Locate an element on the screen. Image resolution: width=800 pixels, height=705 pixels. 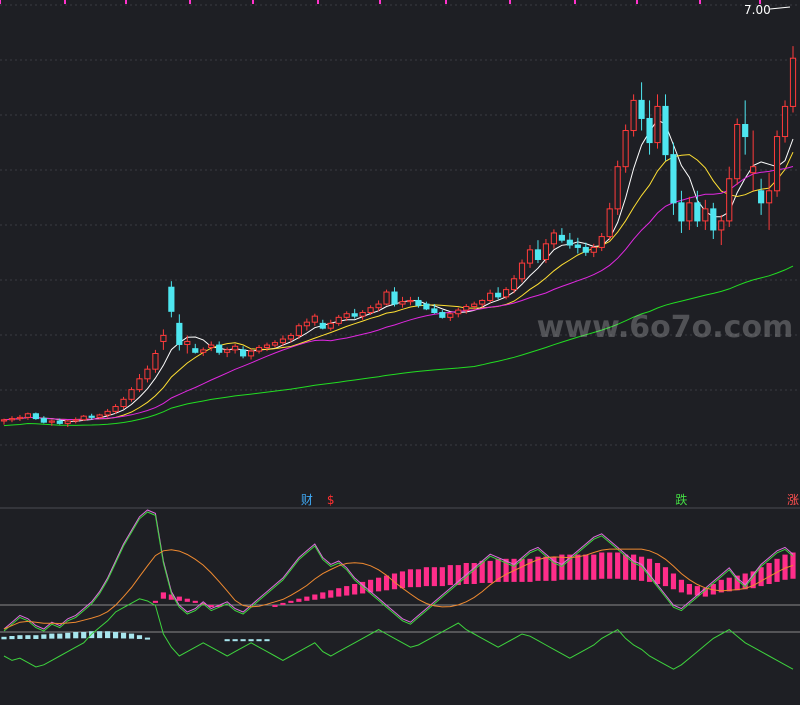
oscillator-average-line is located at coordinates (398, 589).